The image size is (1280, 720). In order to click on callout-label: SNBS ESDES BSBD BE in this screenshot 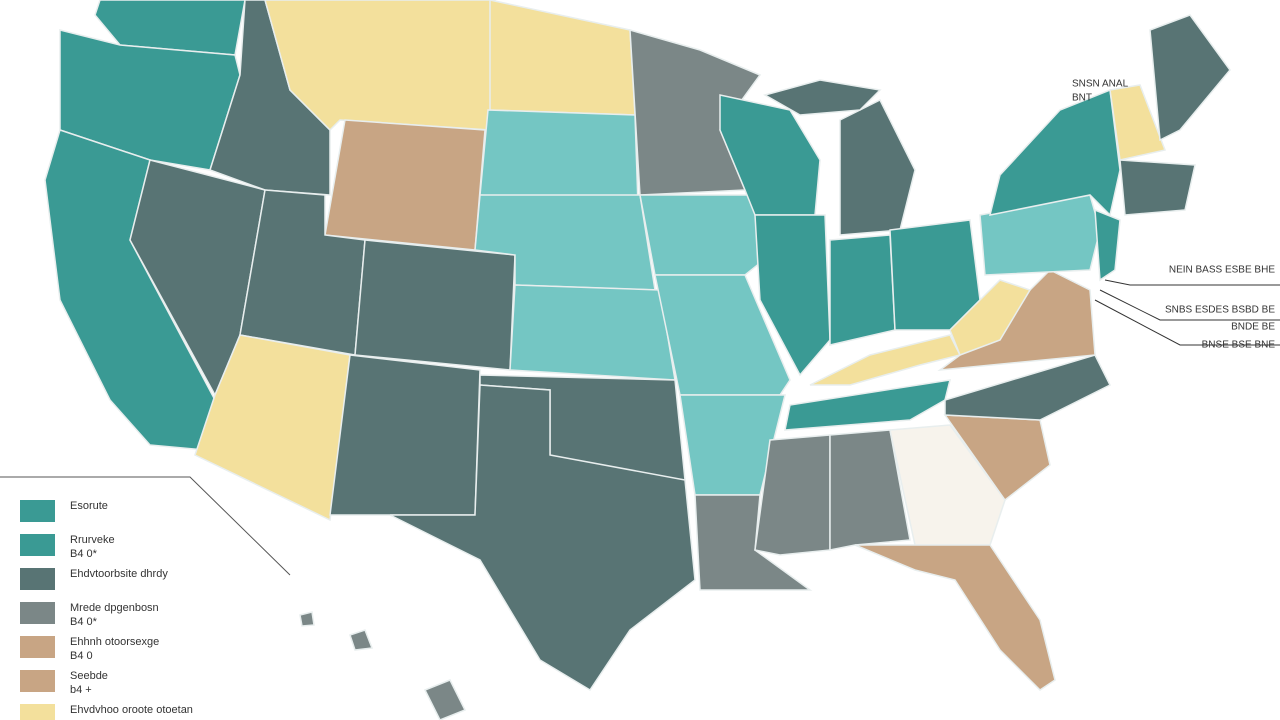, I will do `click(1220, 310)`.